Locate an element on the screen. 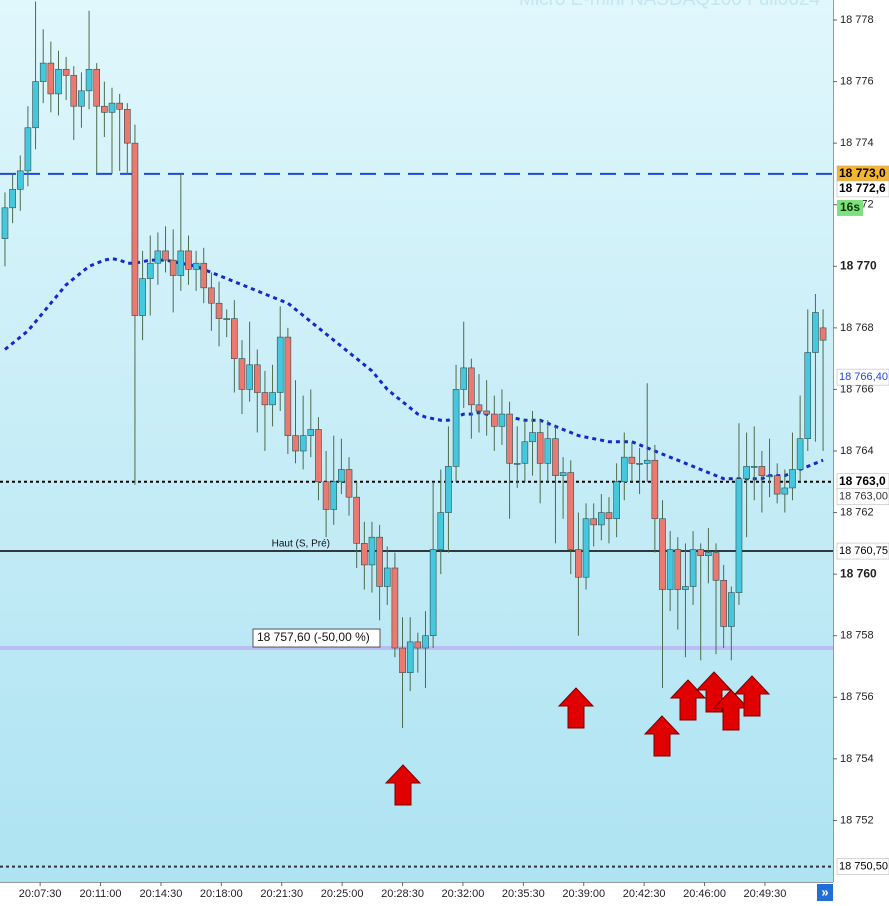  chart-title: Micro E-mini NASDAQ100 Full0624 is located at coordinates (669, 5).